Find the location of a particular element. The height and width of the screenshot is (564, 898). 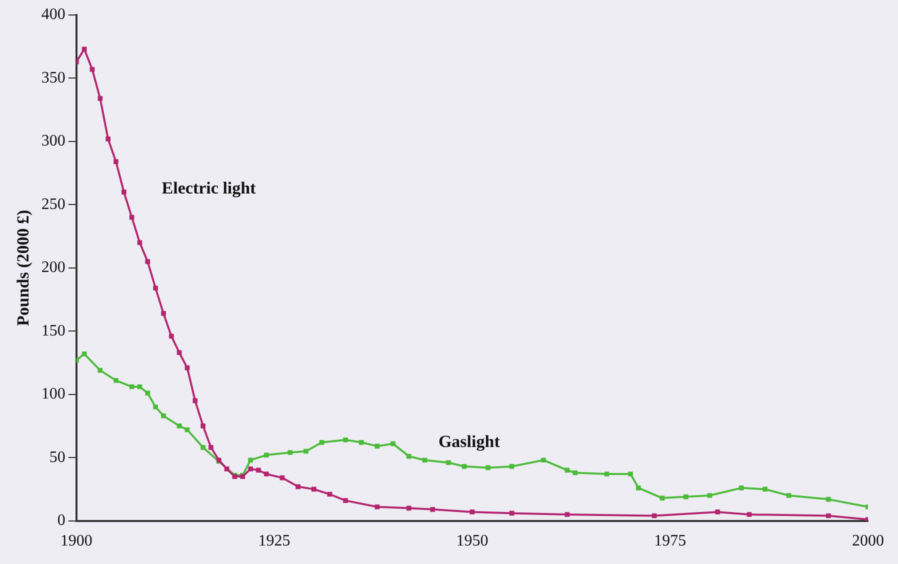

x-tick-label: 1975 is located at coordinates (670, 541).